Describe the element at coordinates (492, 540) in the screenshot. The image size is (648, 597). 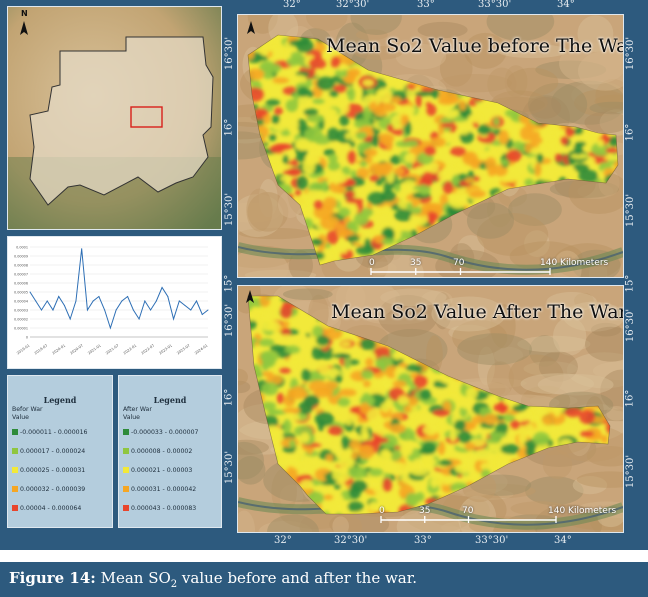
I see `lon-label: 33°30'` at that location.